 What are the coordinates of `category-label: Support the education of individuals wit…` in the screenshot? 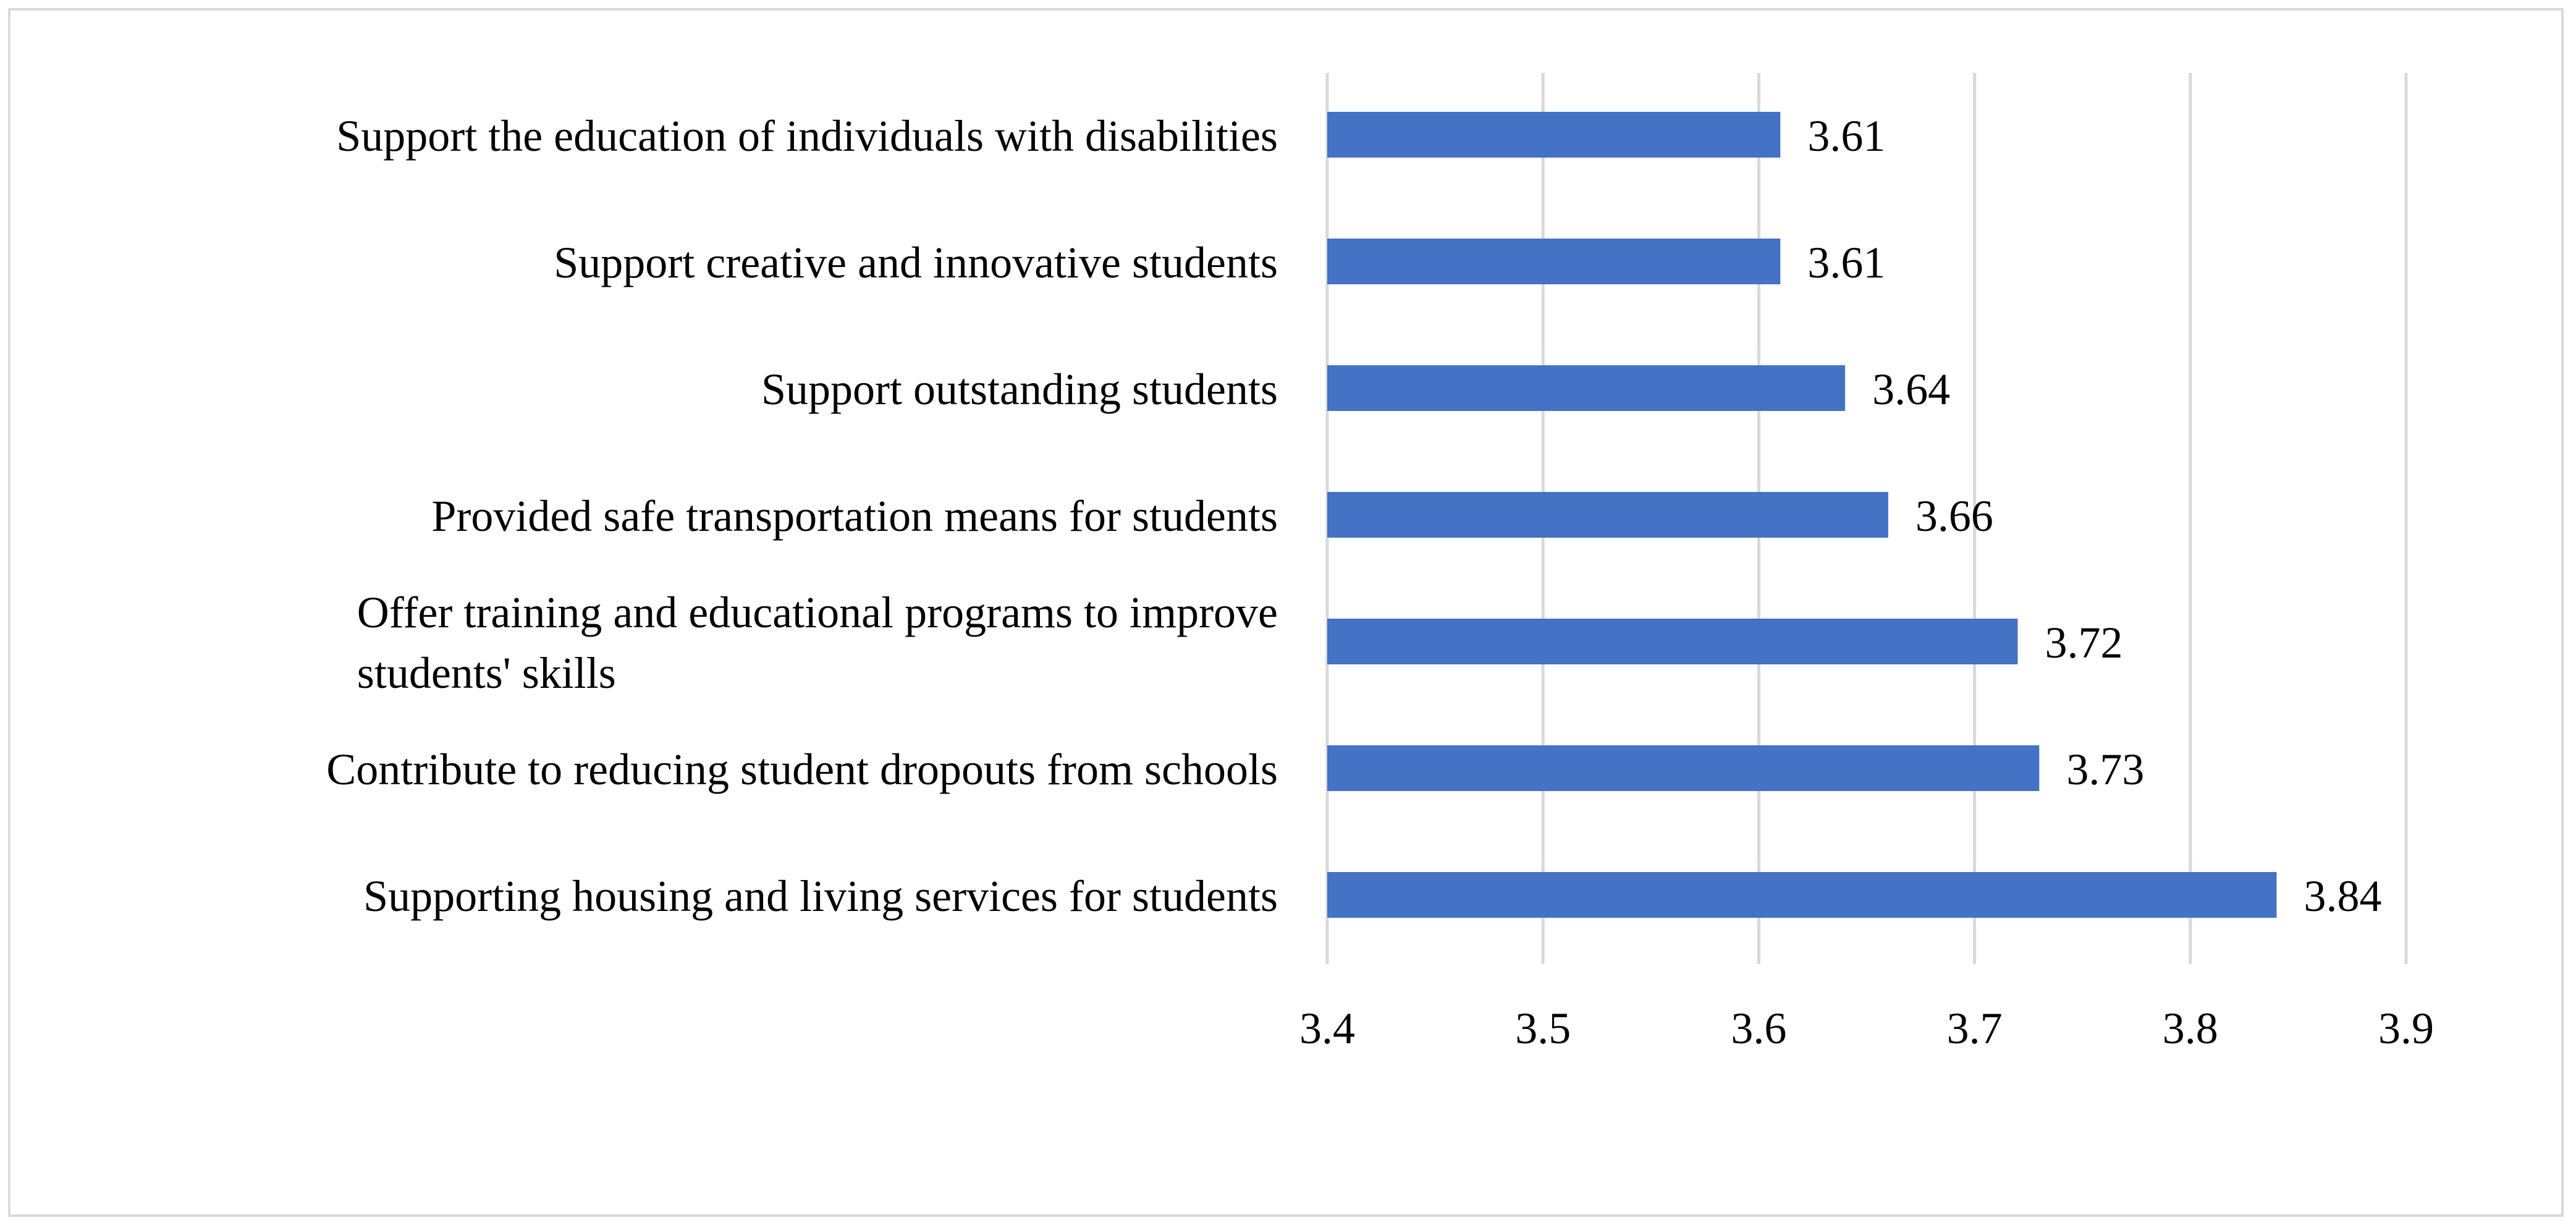 It's located at (807, 136).